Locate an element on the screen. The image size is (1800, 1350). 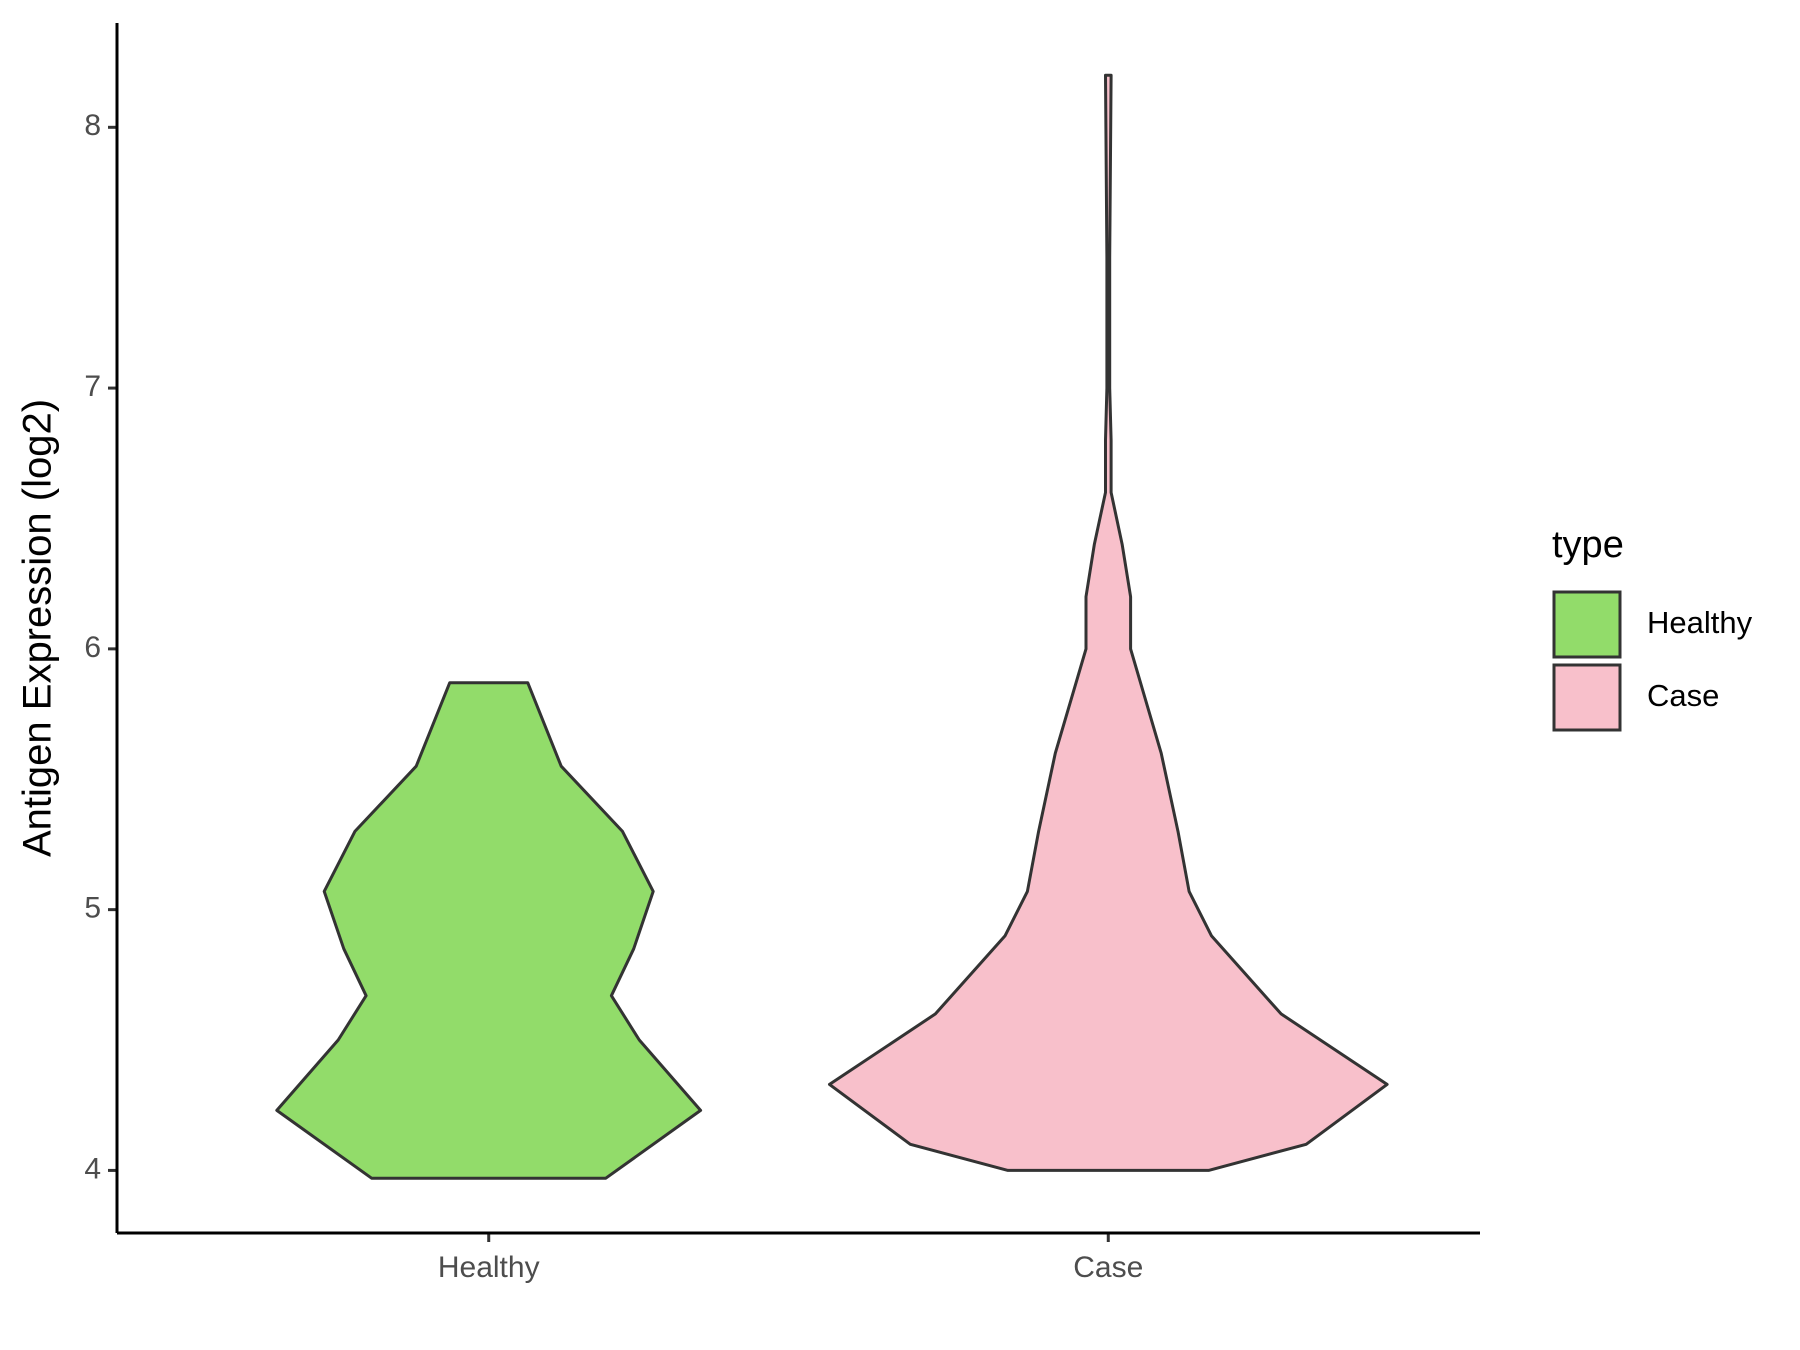
y-axis-label: Antigen Expression (log2) is located at coordinates (38, 628).